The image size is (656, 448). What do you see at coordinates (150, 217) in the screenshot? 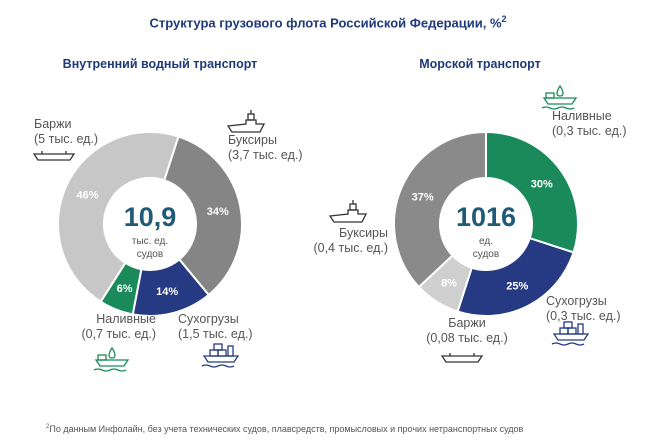
I see `left-center-value: 10,9` at bounding box center [150, 217].